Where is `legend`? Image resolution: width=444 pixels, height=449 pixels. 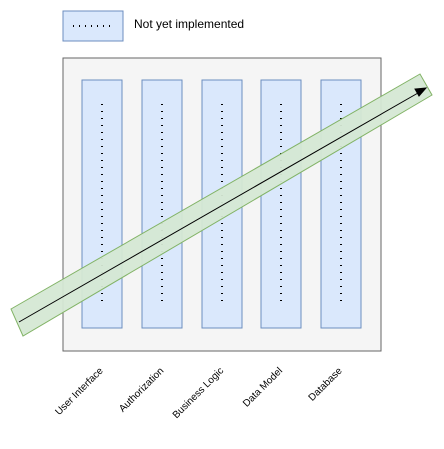 legend is located at coordinates (93, 26).